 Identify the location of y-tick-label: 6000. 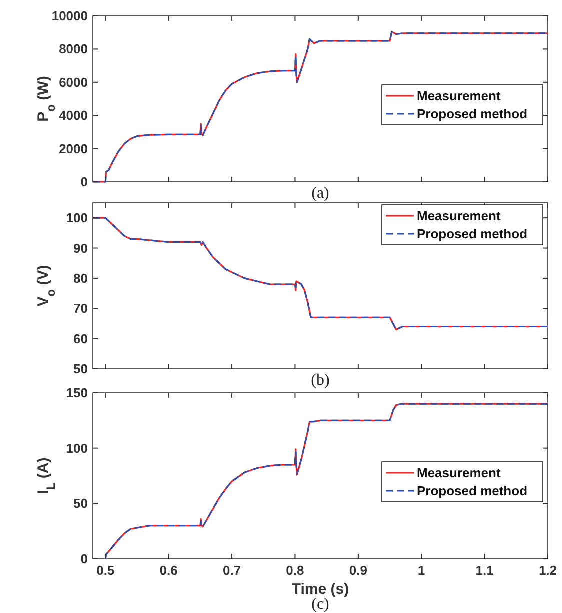
(73, 82).